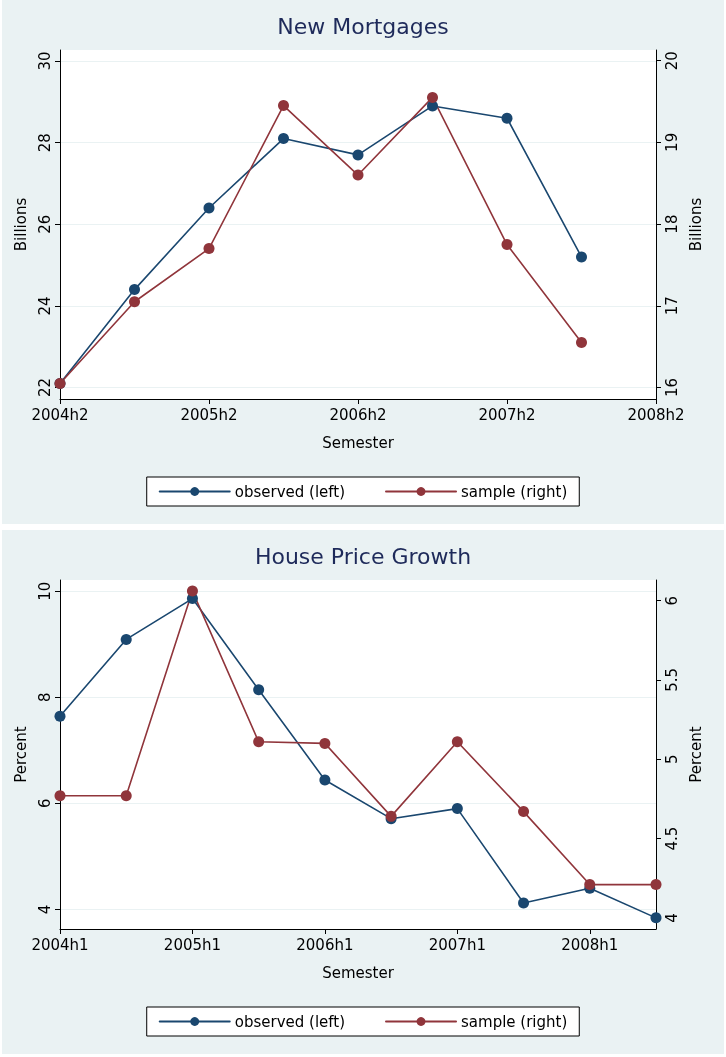  I want to click on x-tick-label: 2006h2, so click(358, 414).